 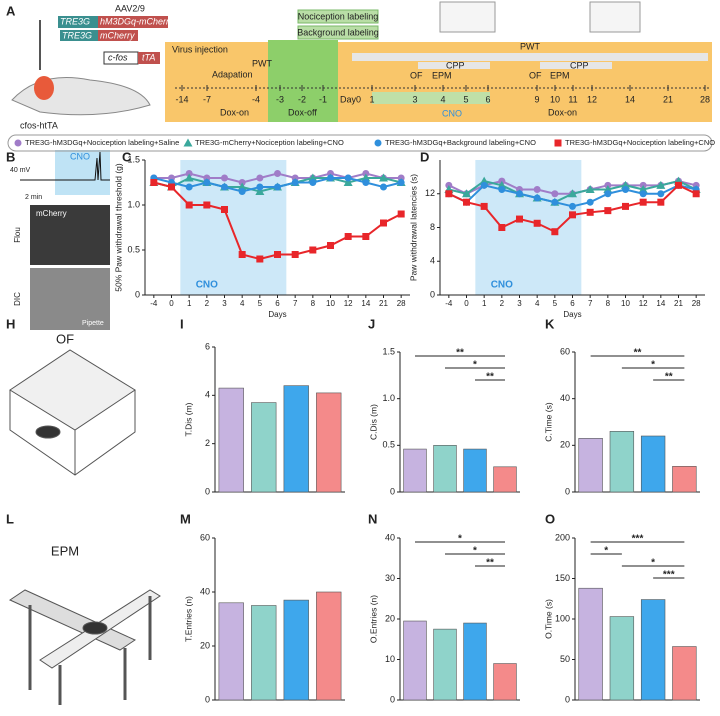 I want to click on promoter-box, so click(x=78, y=22).